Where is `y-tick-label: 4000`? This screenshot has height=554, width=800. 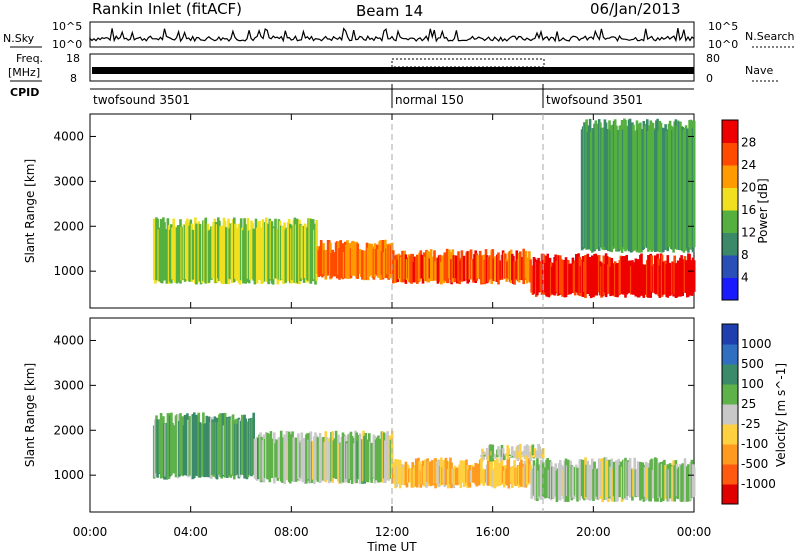
y-tick-label: 4000 is located at coordinates (68, 340).